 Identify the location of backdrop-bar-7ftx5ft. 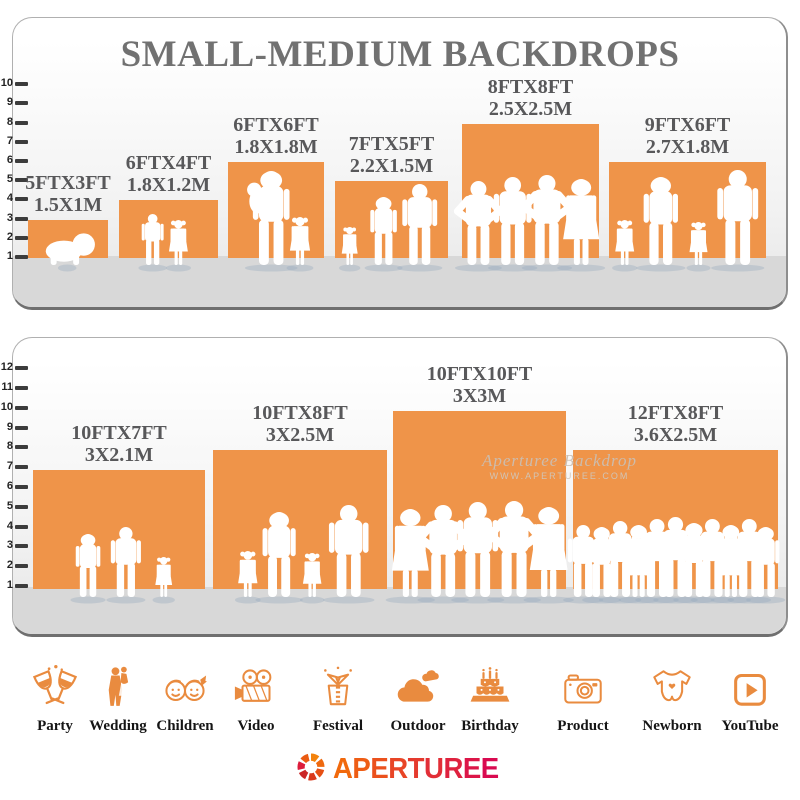
(391, 219).